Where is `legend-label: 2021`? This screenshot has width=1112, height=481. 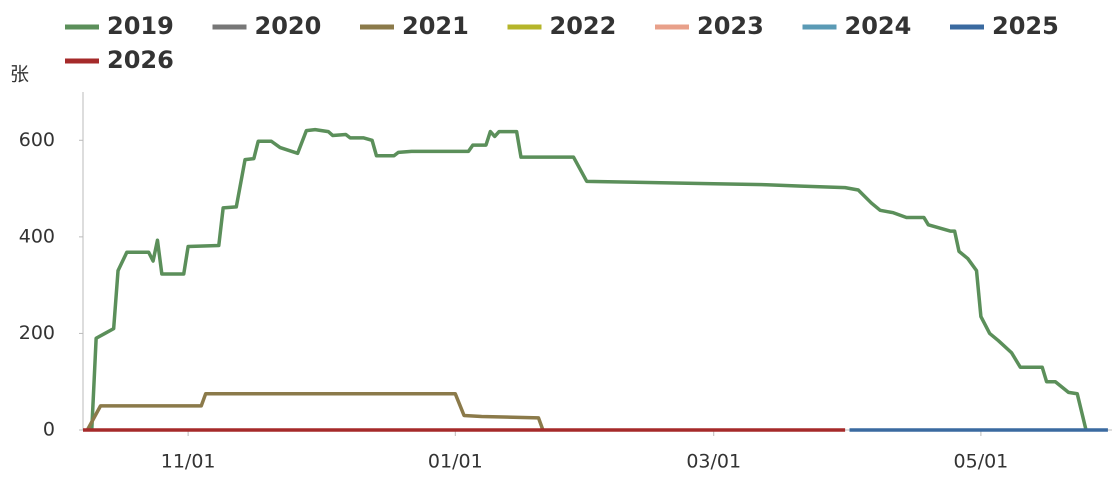 legend-label: 2021 is located at coordinates (435, 26).